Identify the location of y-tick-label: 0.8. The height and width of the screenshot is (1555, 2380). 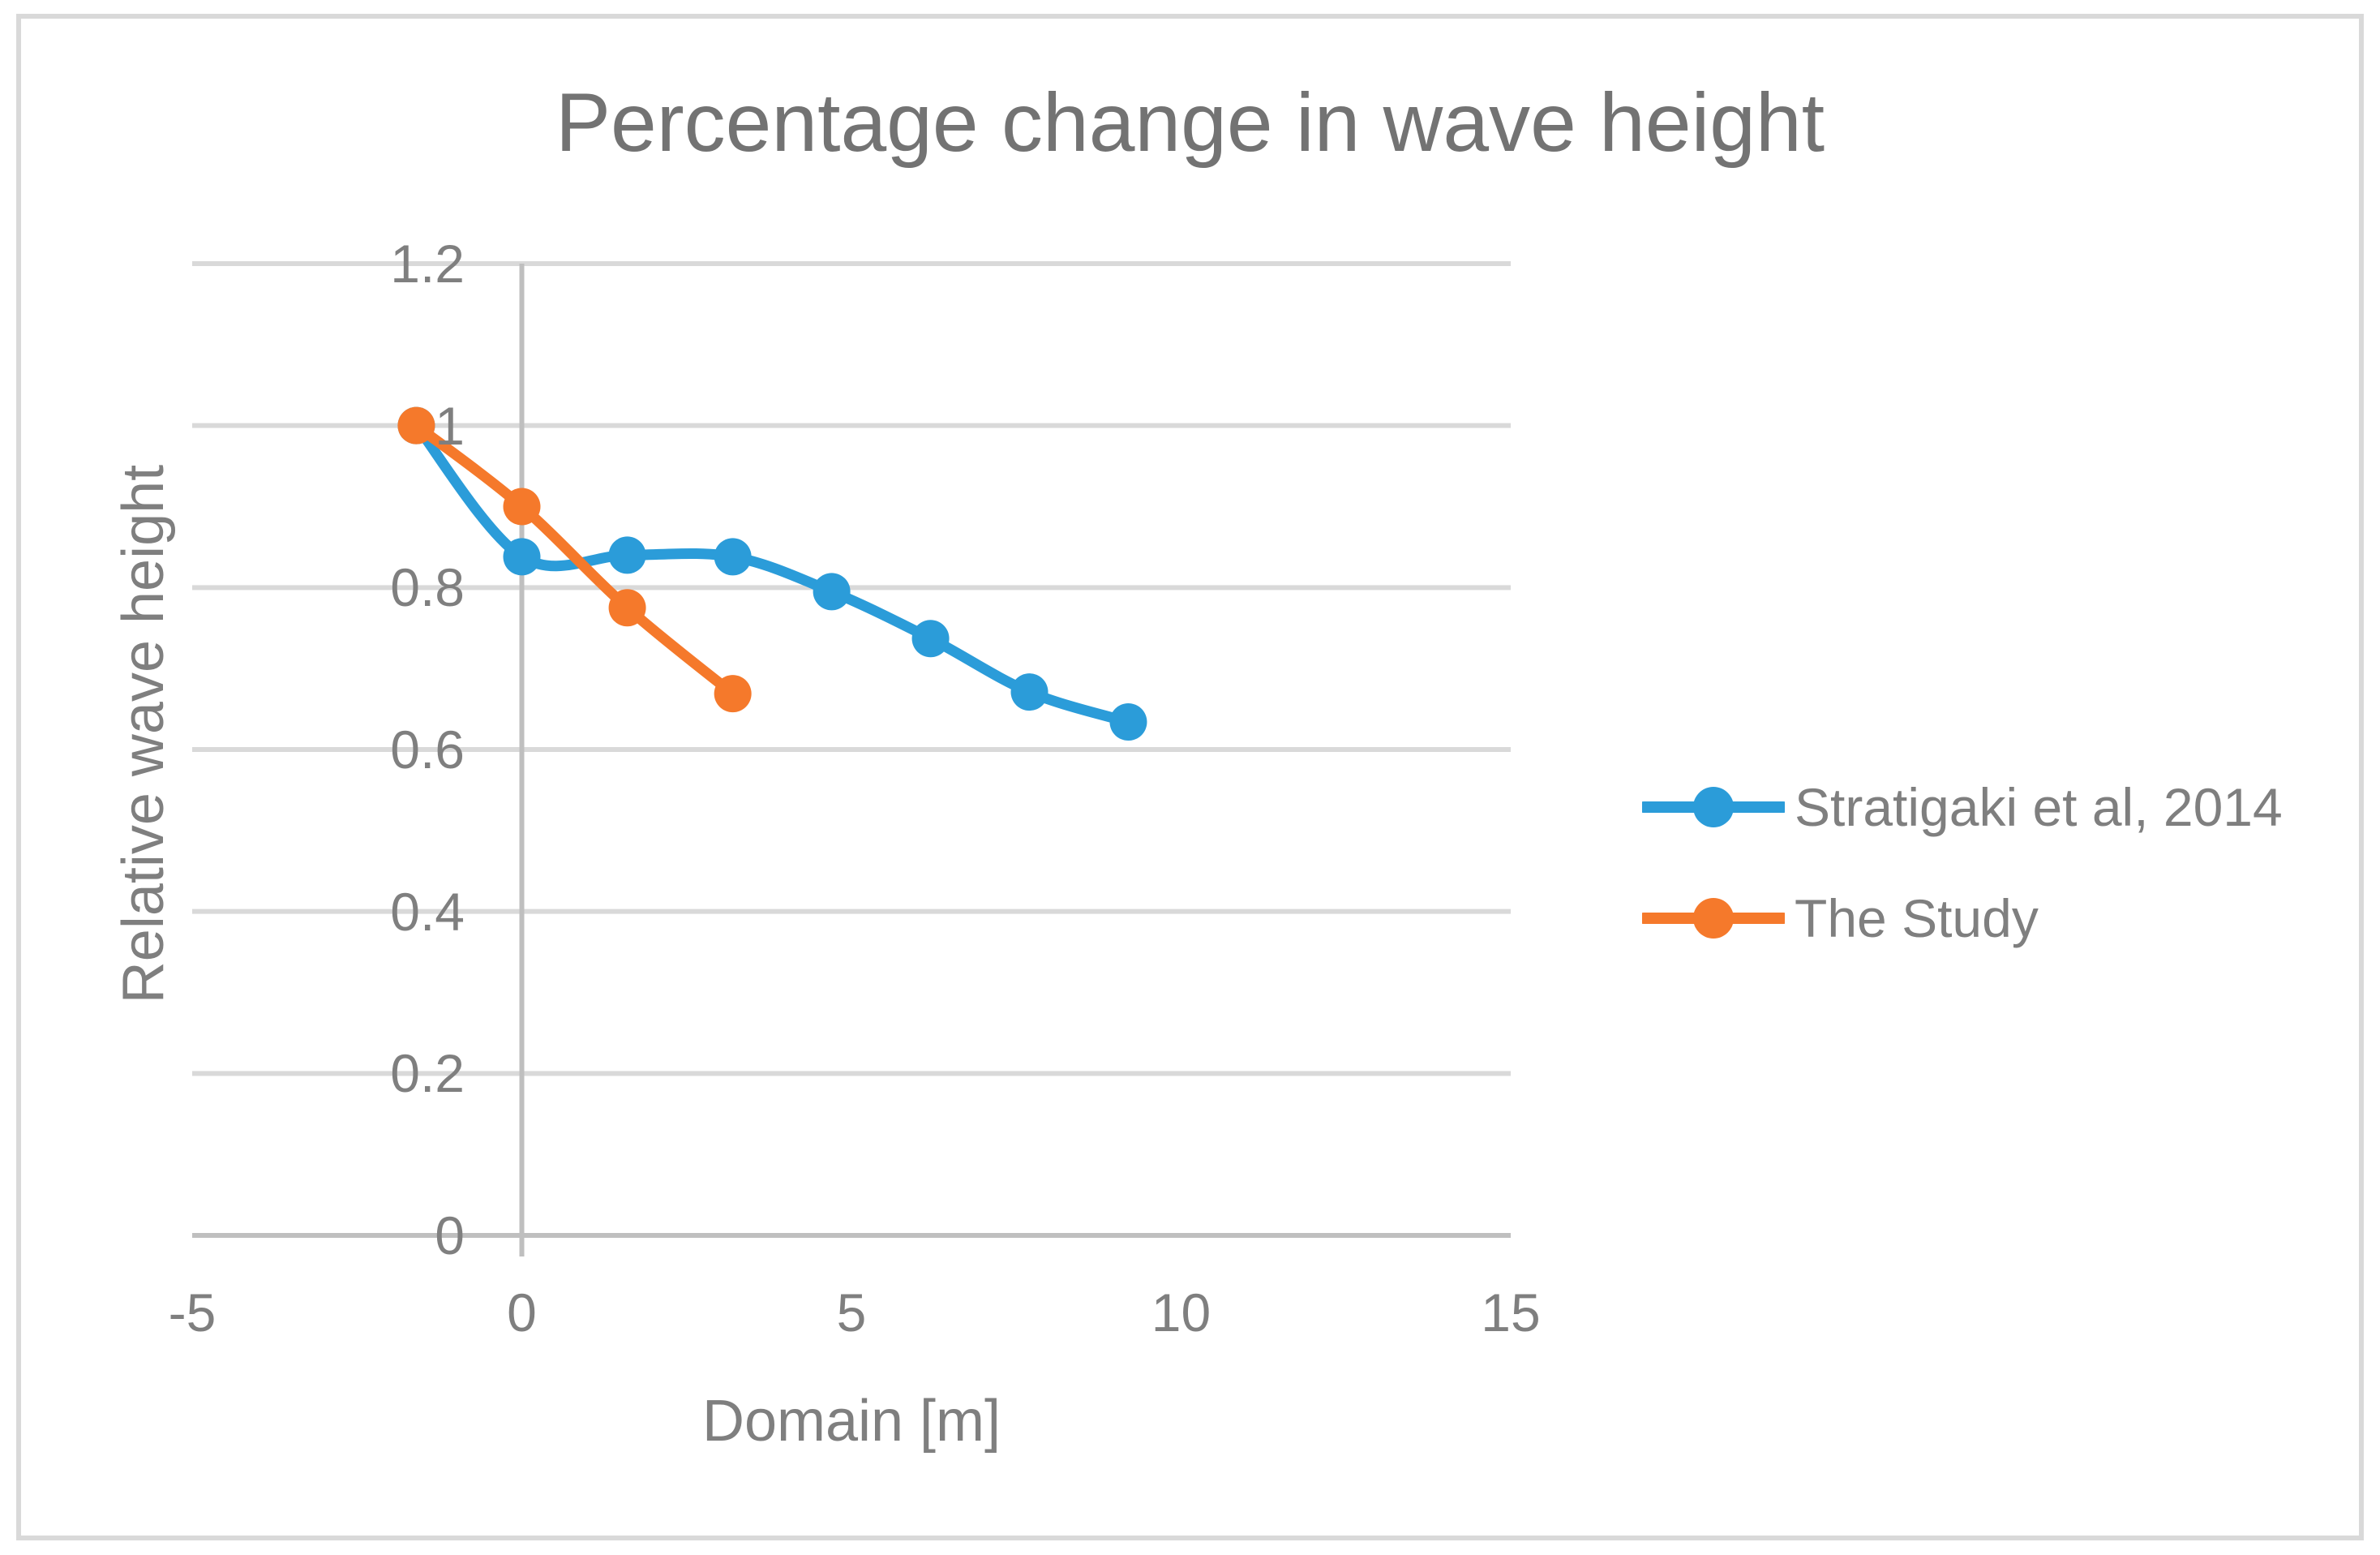
(427, 587).